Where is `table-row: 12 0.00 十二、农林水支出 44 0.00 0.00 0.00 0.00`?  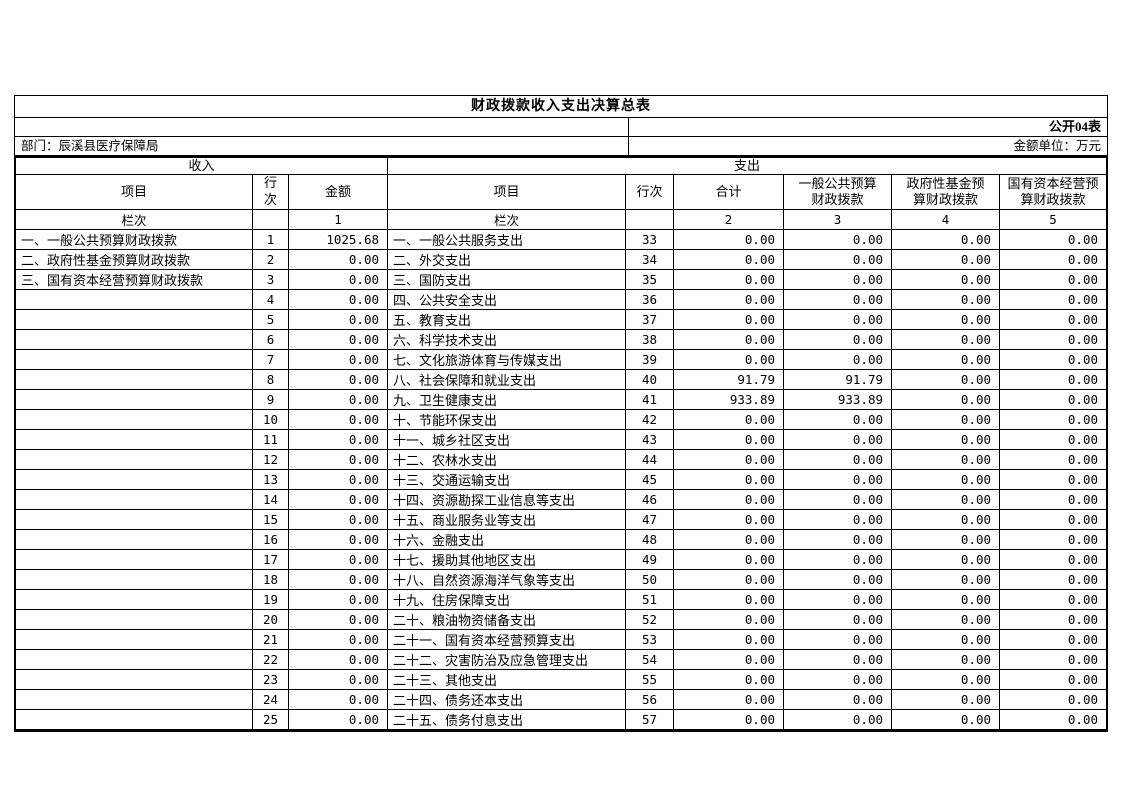 table-row: 12 0.00 十二、农林水支出 44 0.00 0.00 0.00 0.00 is located at coordinates (561, 460).